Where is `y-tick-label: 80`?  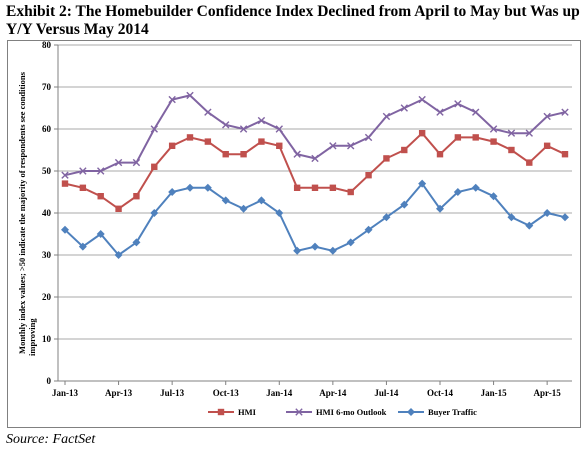
y-tick-label: 80 is located at coordinates (47, 45).